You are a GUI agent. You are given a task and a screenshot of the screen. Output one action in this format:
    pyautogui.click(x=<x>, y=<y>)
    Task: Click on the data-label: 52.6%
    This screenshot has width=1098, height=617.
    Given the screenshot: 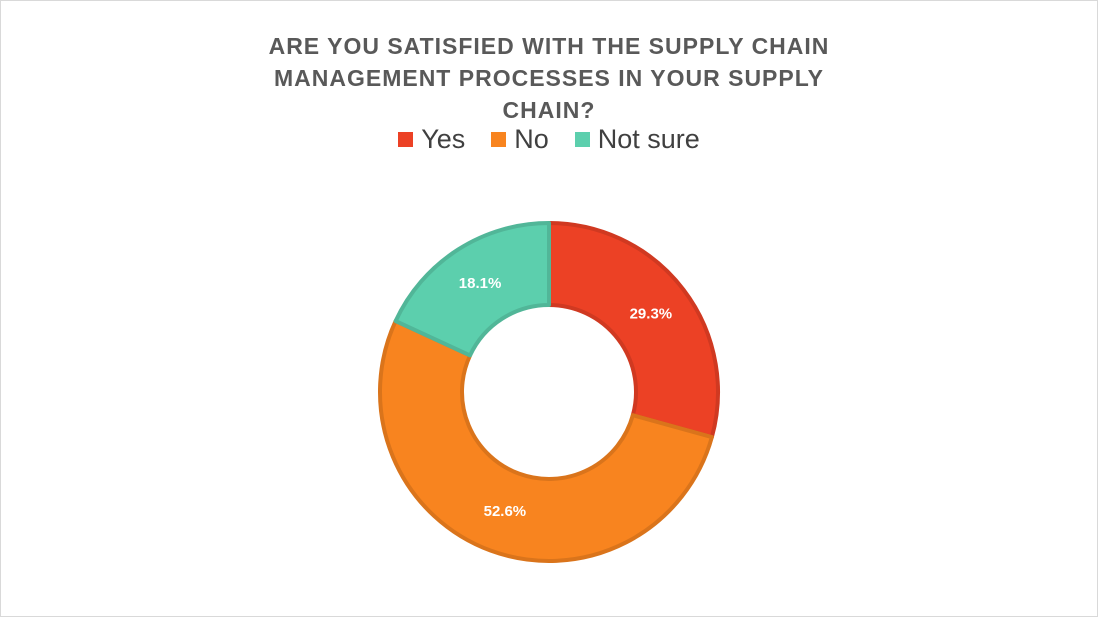 What is the action you would take?
    pyautogui.click(x=505, y=511)
    